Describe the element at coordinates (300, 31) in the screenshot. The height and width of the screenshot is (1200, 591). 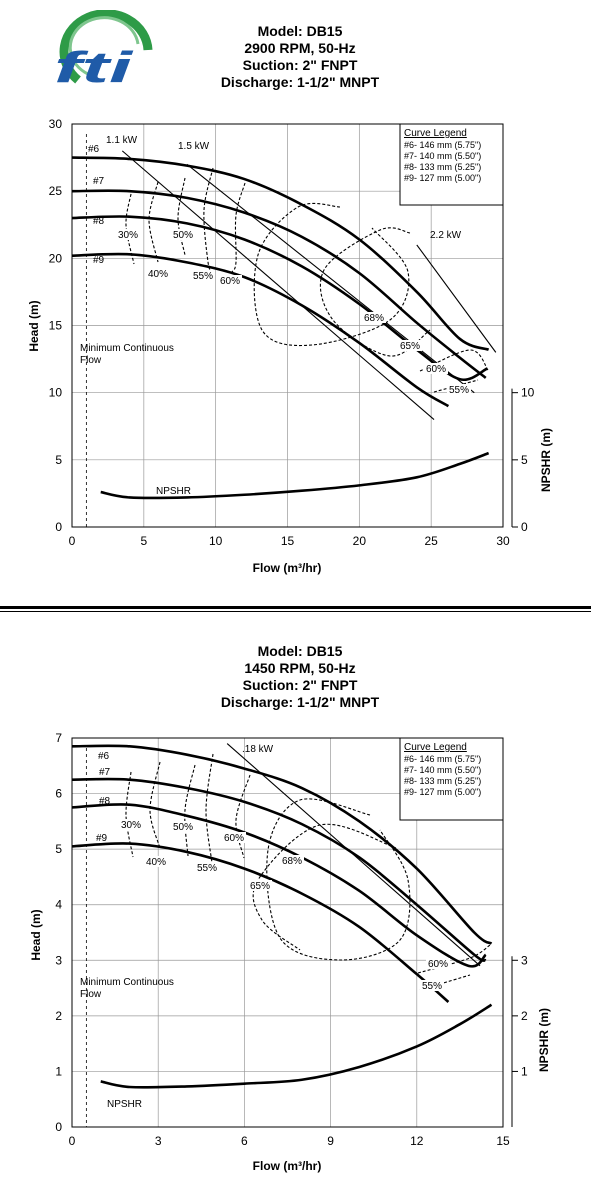
I see `chart1-title-line: Model: DB15` at that location.